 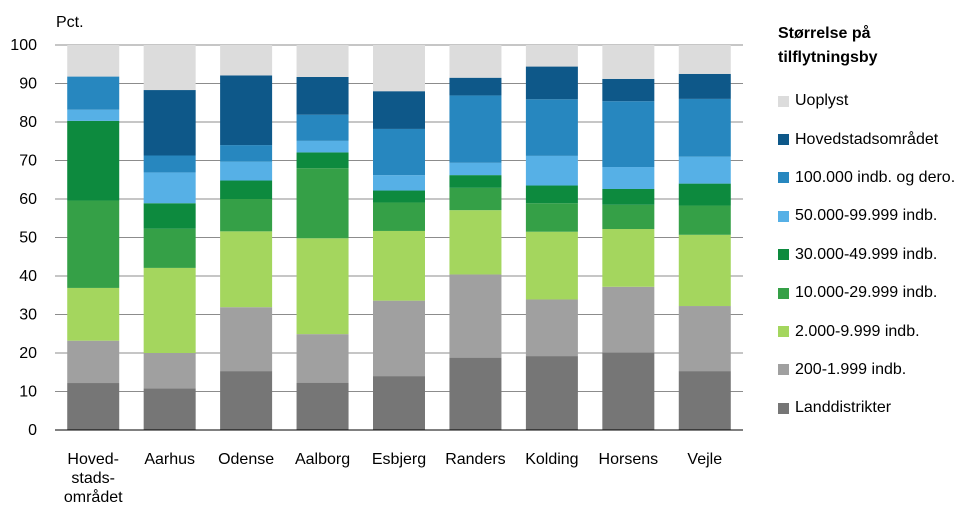 What do you see at coordinates (629, 459) in the screenshot?
I see `x-tick-label: Horsens` at bounding box center [629, 459].